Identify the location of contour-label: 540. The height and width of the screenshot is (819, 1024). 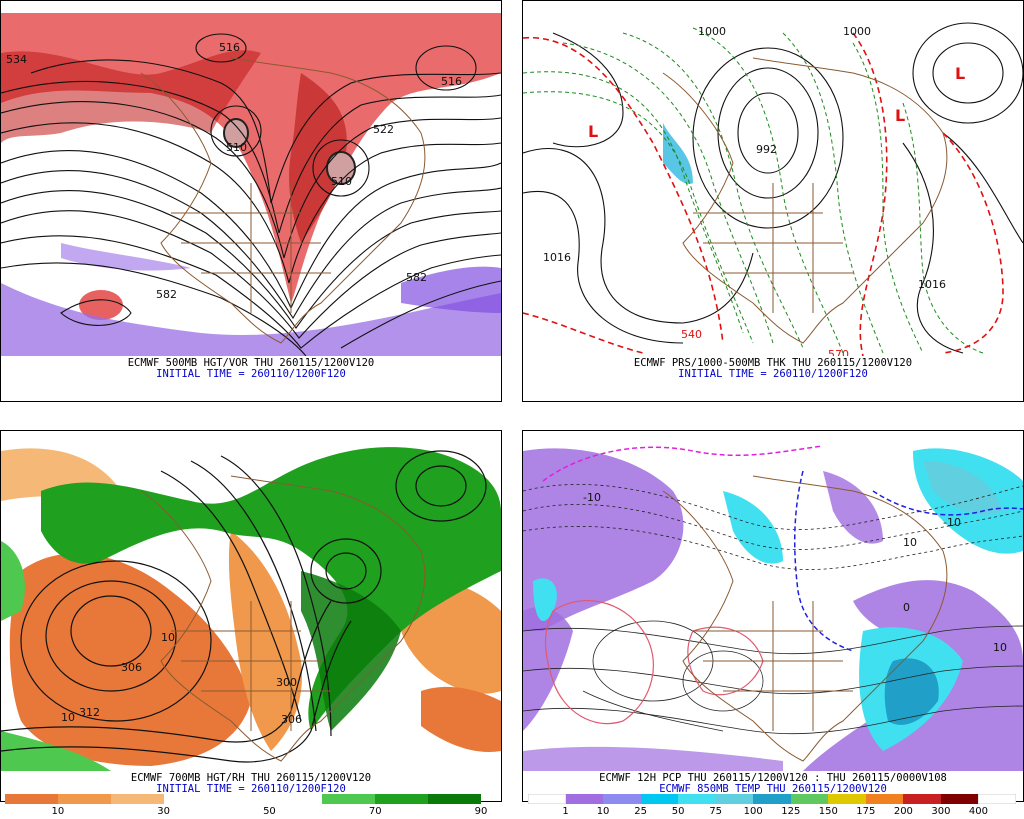
(691, 334).